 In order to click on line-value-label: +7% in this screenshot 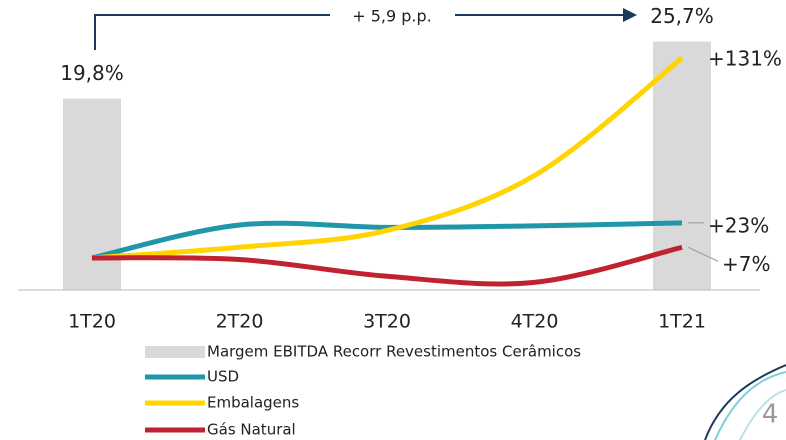, I will do `click(746, 264)`.